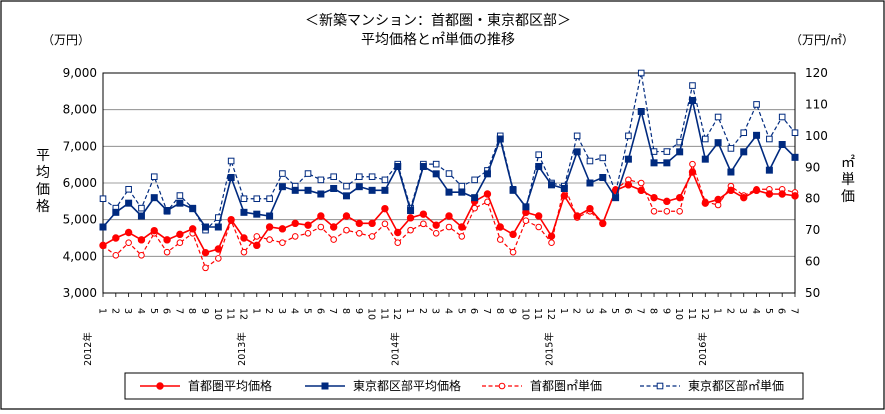 Image resolution: width=885 pixels, height=414 pixels. Describe the element at coordinates (43, 173) in the screenshot. I see `y-left-title-char: 均` at that location.